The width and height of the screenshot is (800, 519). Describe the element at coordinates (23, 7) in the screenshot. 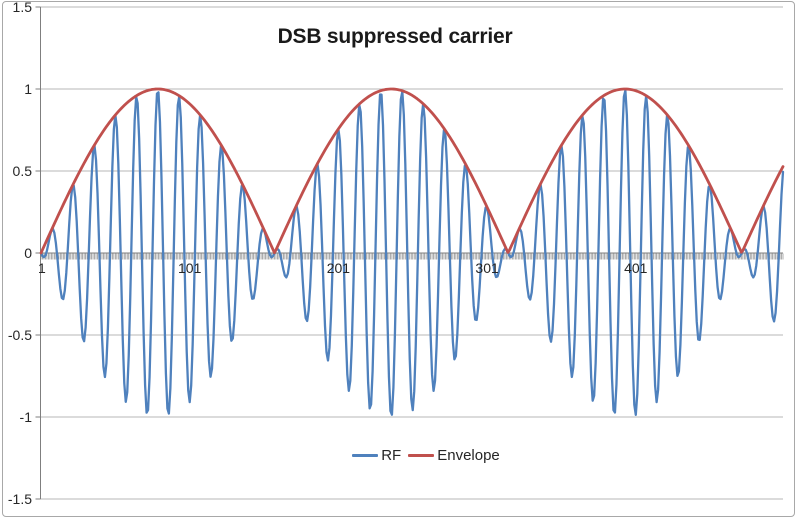

I see `y-tick-label: 1.5` at that location.